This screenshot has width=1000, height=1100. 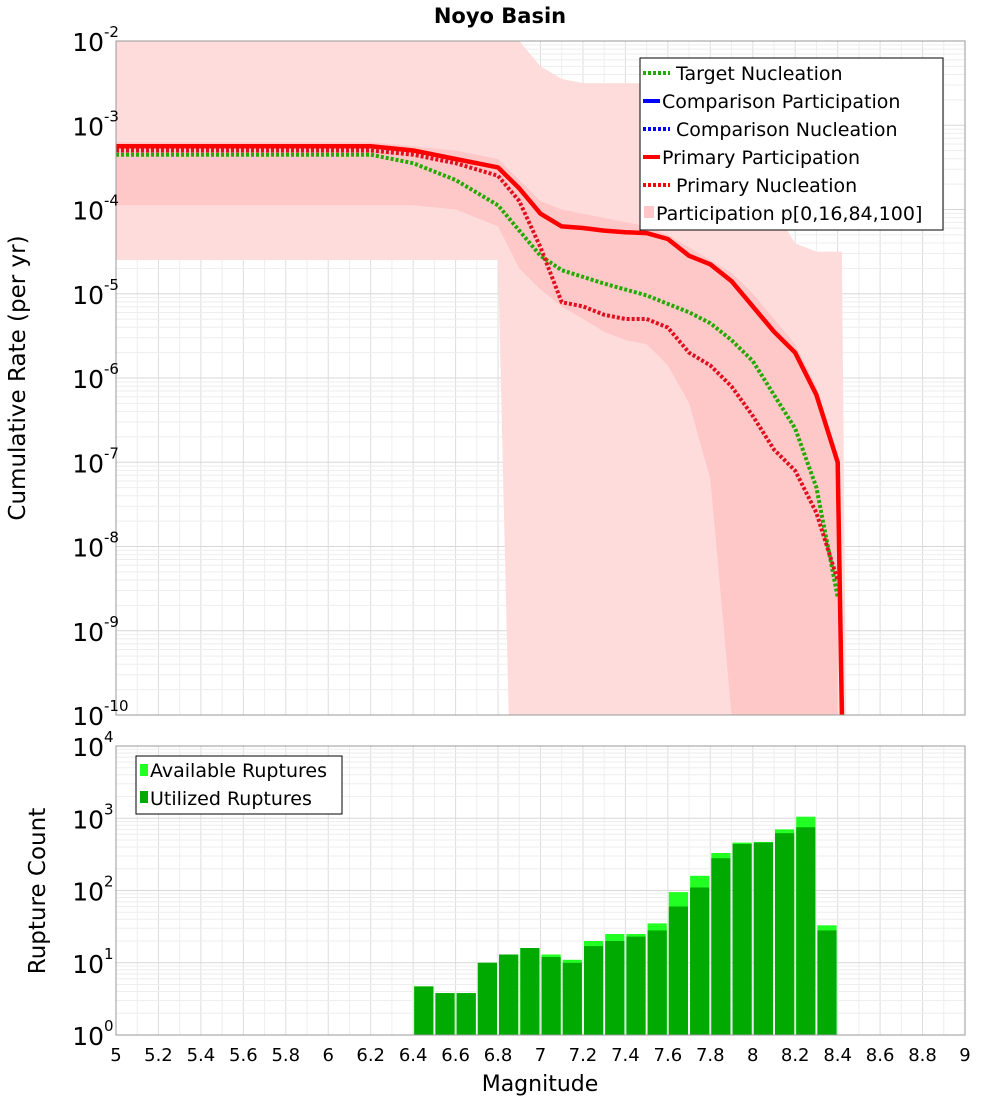 What do you see at coordinates (668, 1055) in the screenshot?
I see `x-tick-label: 7.6` at bounding box center [668, 1055].